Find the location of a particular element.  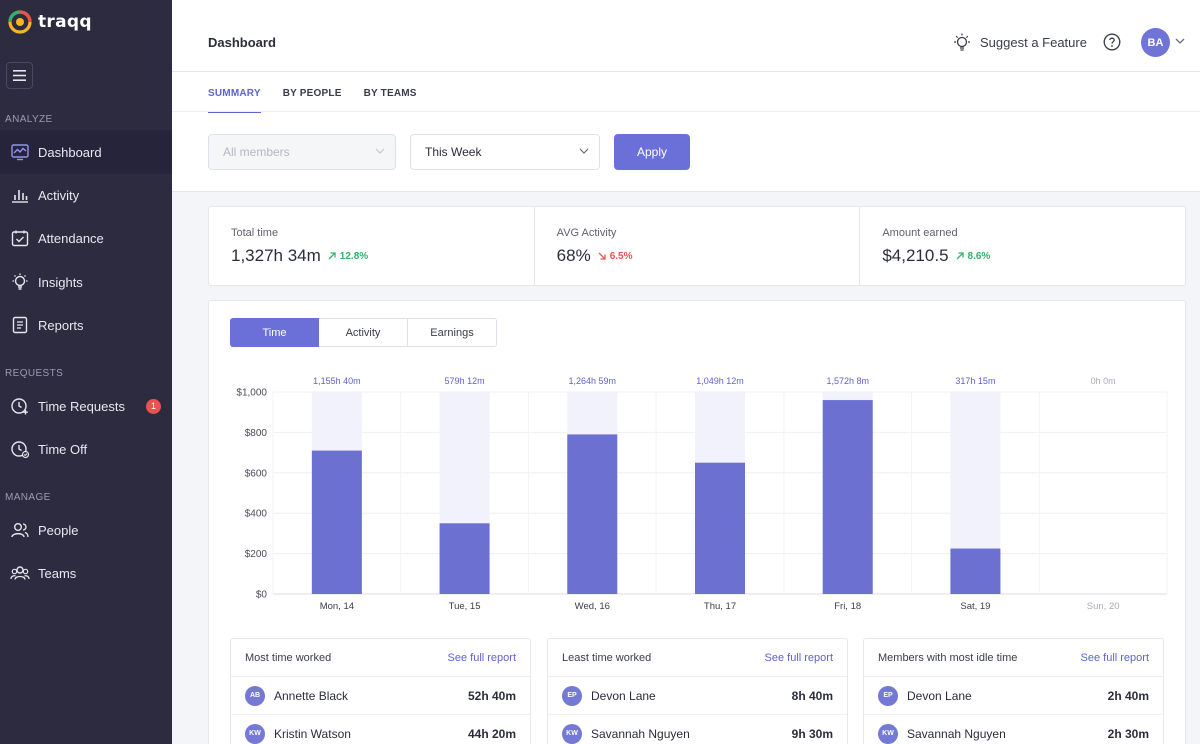

x-tick-label: Wed, 16 is located at coordinates (592, 606).